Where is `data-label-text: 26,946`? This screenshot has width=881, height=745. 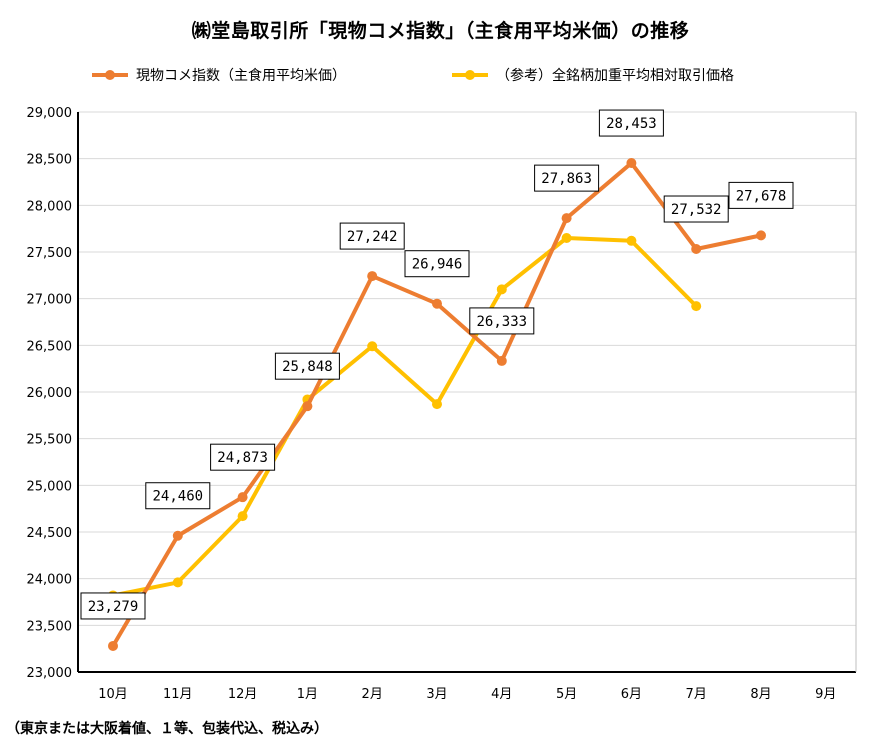
data-label-text: 26,946 is located at coordinates (437, 265).